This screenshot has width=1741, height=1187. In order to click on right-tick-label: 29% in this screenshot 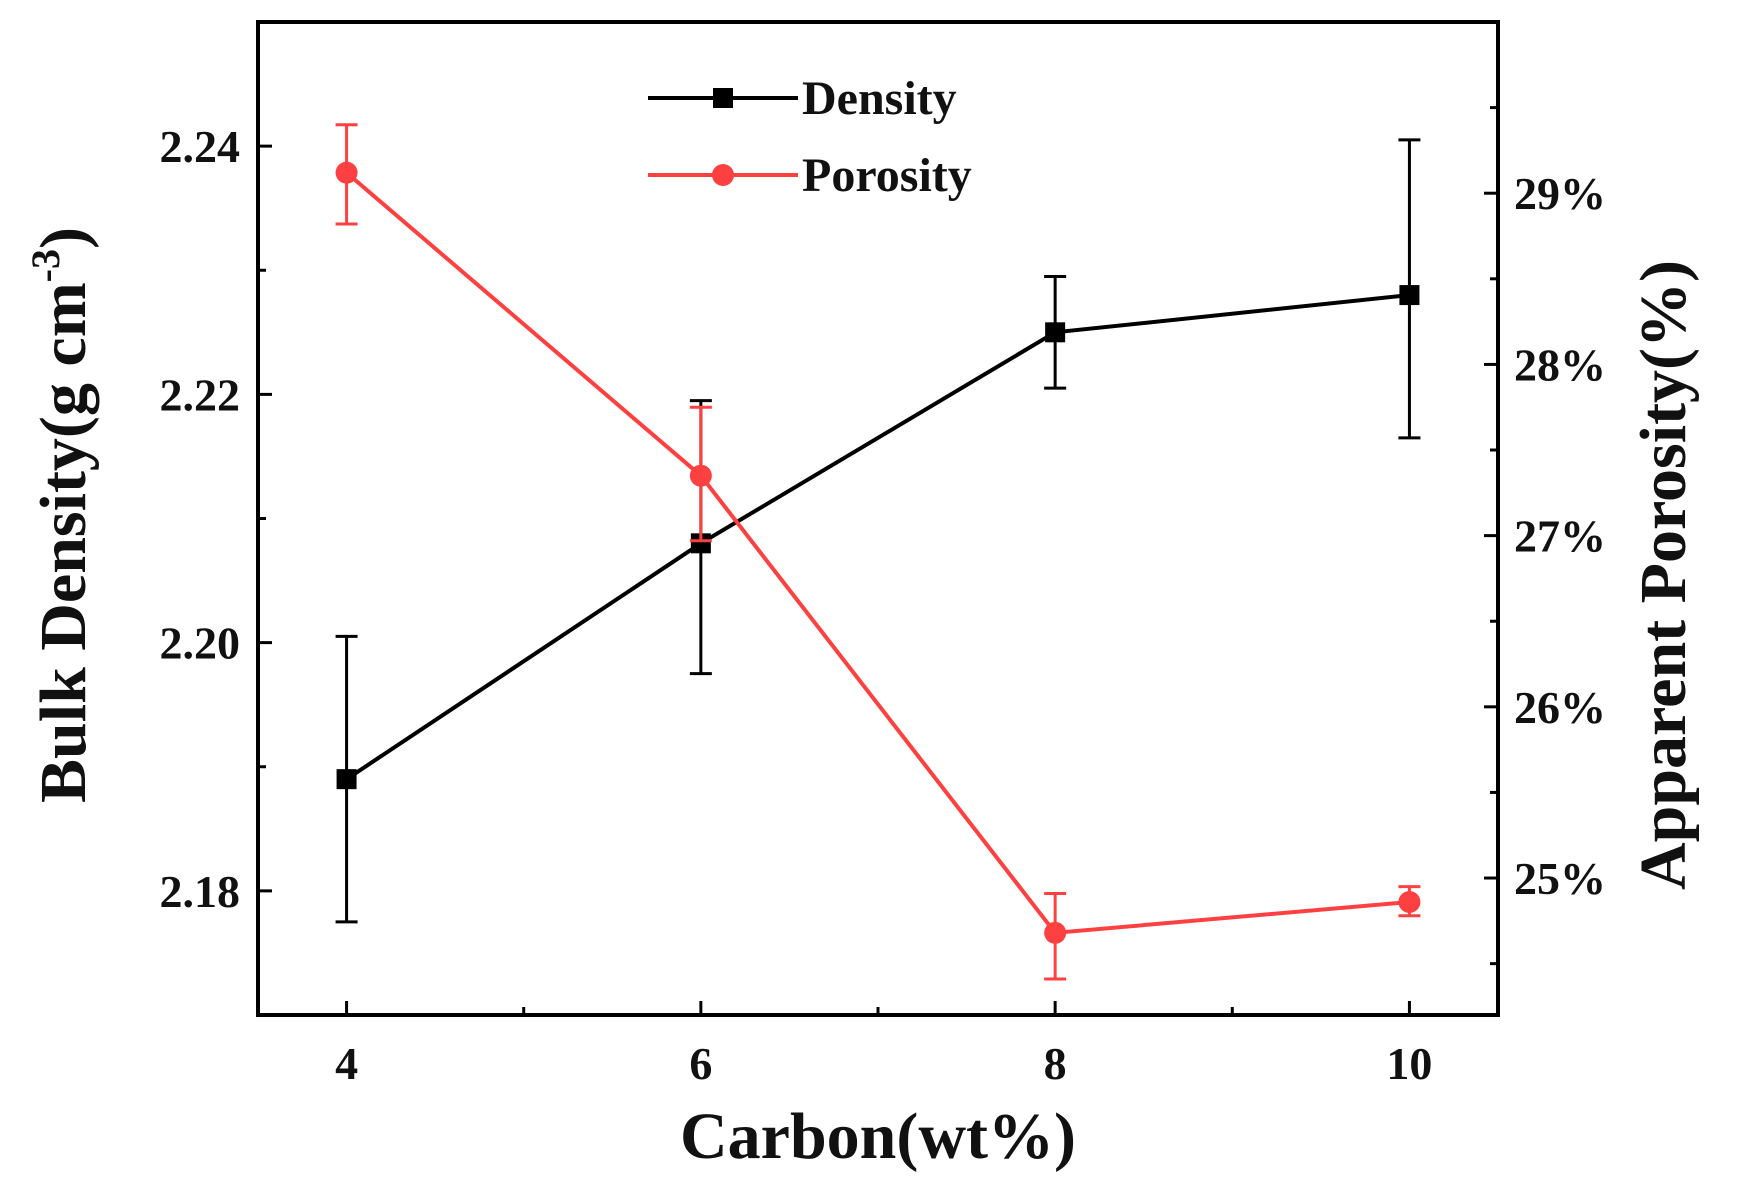, I will do `click(1560, 193)`.